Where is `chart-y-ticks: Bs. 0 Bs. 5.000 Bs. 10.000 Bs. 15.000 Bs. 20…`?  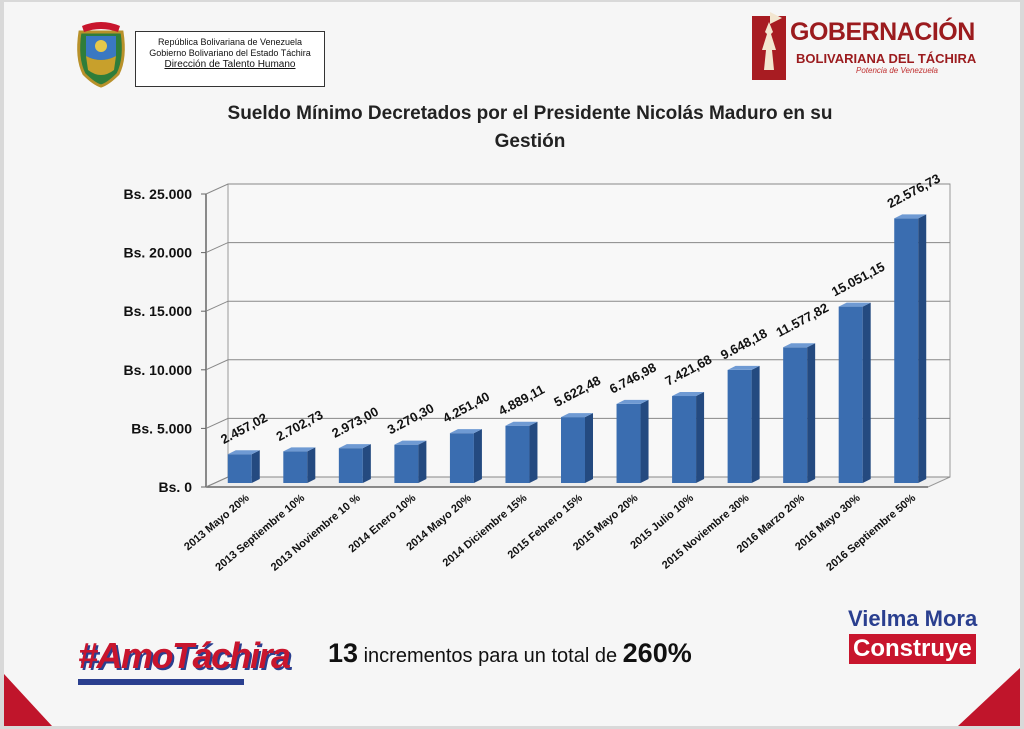
chart-y-ticks: Bs. 0 Bs. 5.000 Bs. 10.000 Bs. 15.000 Bs. 20… is located at coordinates (165, 340).